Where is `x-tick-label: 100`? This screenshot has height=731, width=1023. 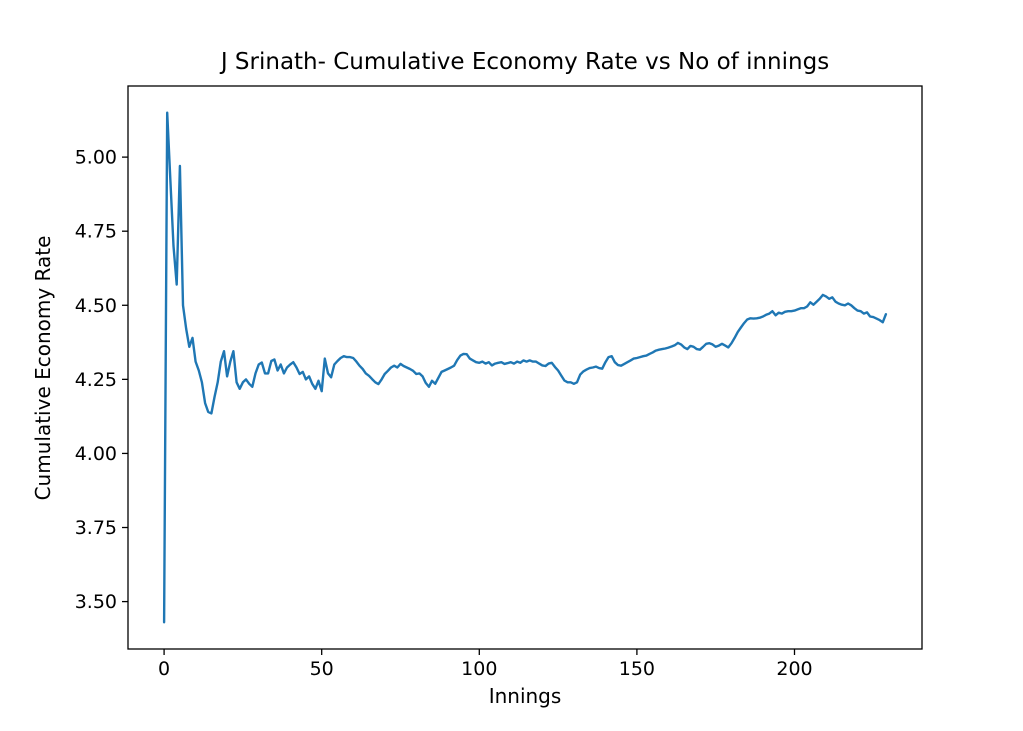 x-tick-label: 100 is located at coordinates (479, 669).